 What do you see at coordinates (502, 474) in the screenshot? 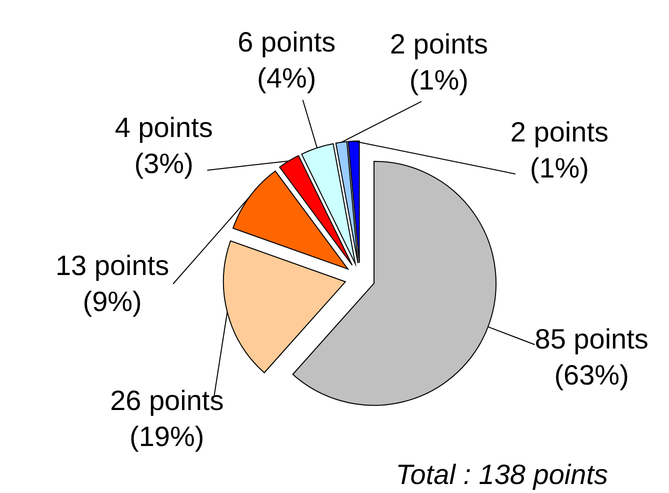
I see `text: Total : 138 points` at bounding box center [502, 474].